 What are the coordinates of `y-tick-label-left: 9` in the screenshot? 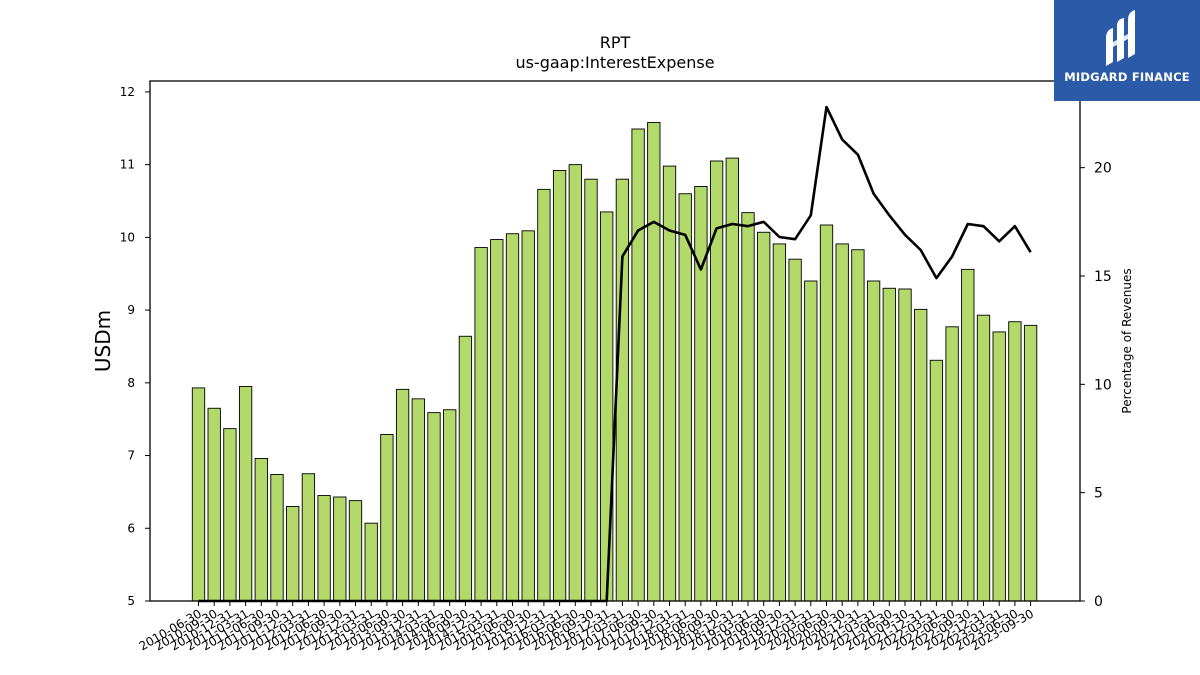 It's located at (131, 310).